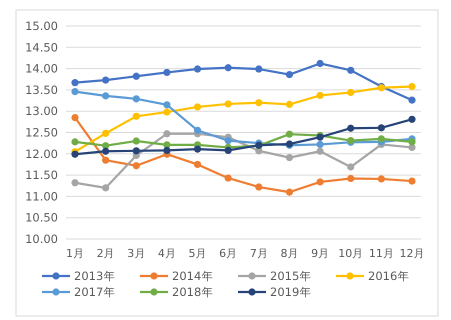  Describe the element at coordinates (41, 69) in the screenshot. I see `y-tick-label: 14.00` at that location.